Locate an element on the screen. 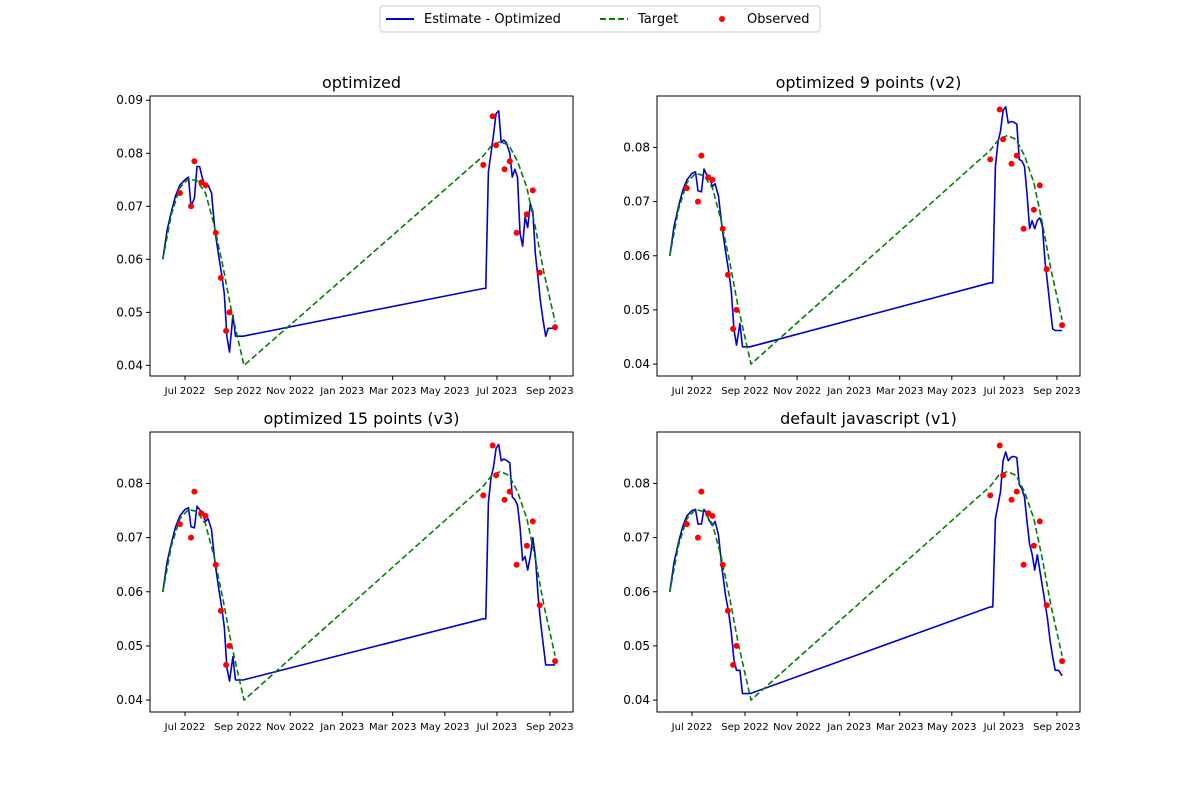 Image resolution: width=1200 pixels, height=800 pixels. subplot-title: optimized 9 points (v2) is located at coordinates (869, 82).